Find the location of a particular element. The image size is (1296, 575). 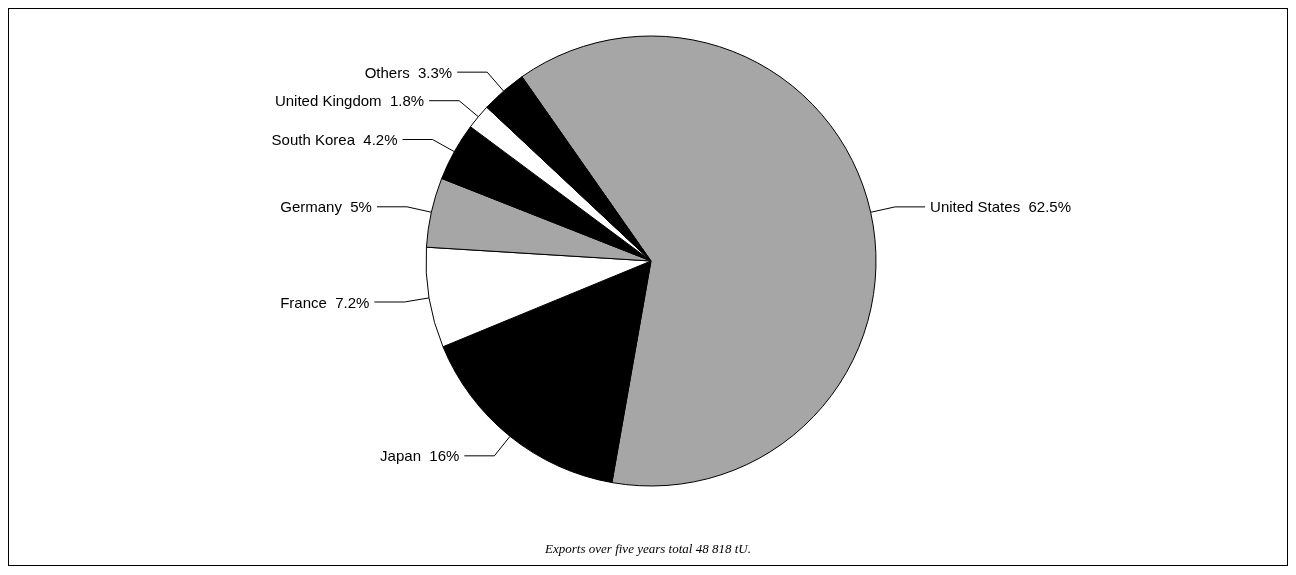

text: Exports over five years total 48 818 tU. is located at coordinates (647, 548).